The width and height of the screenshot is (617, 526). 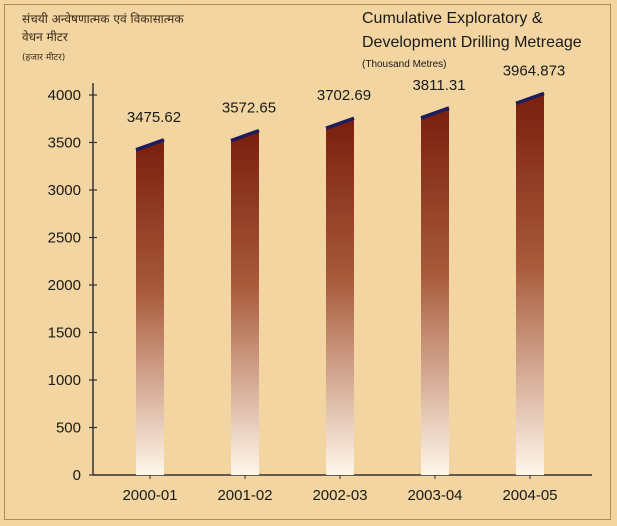 I want to click on data-label: 3964.873, so click(x=534, y=70).